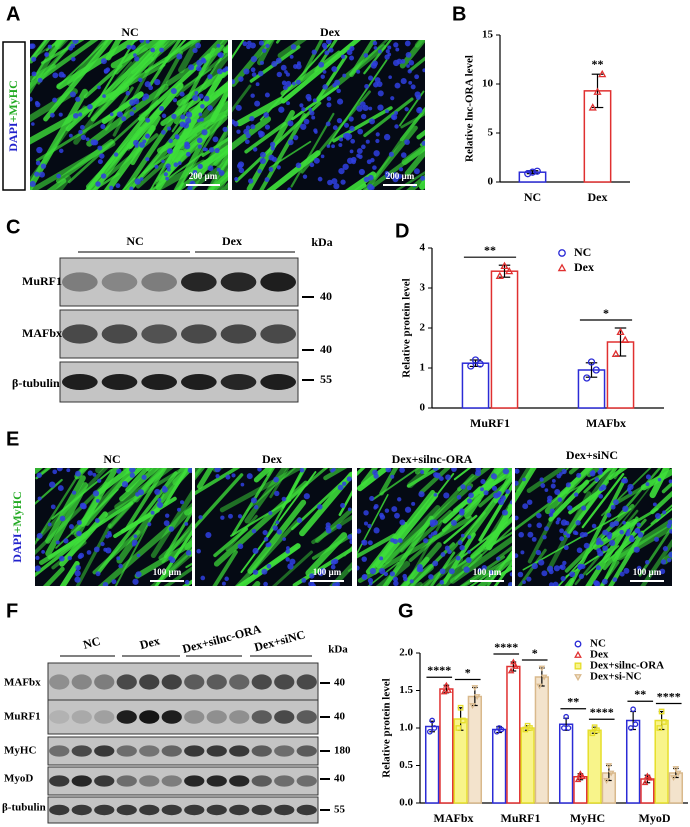 The width and height of the screenshot is (690, 827). I want to click on marker-label: 40, so click(340, 683).